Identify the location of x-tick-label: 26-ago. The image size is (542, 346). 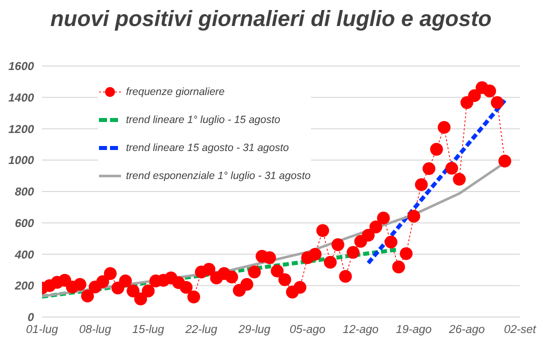
(467, 330).